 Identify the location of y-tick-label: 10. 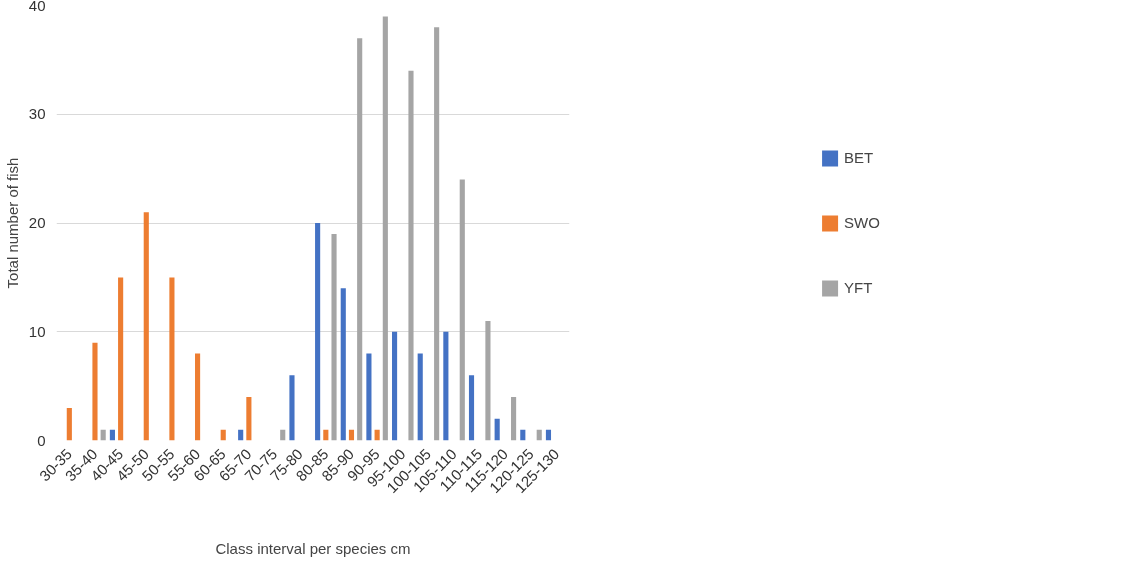
(37, 331).